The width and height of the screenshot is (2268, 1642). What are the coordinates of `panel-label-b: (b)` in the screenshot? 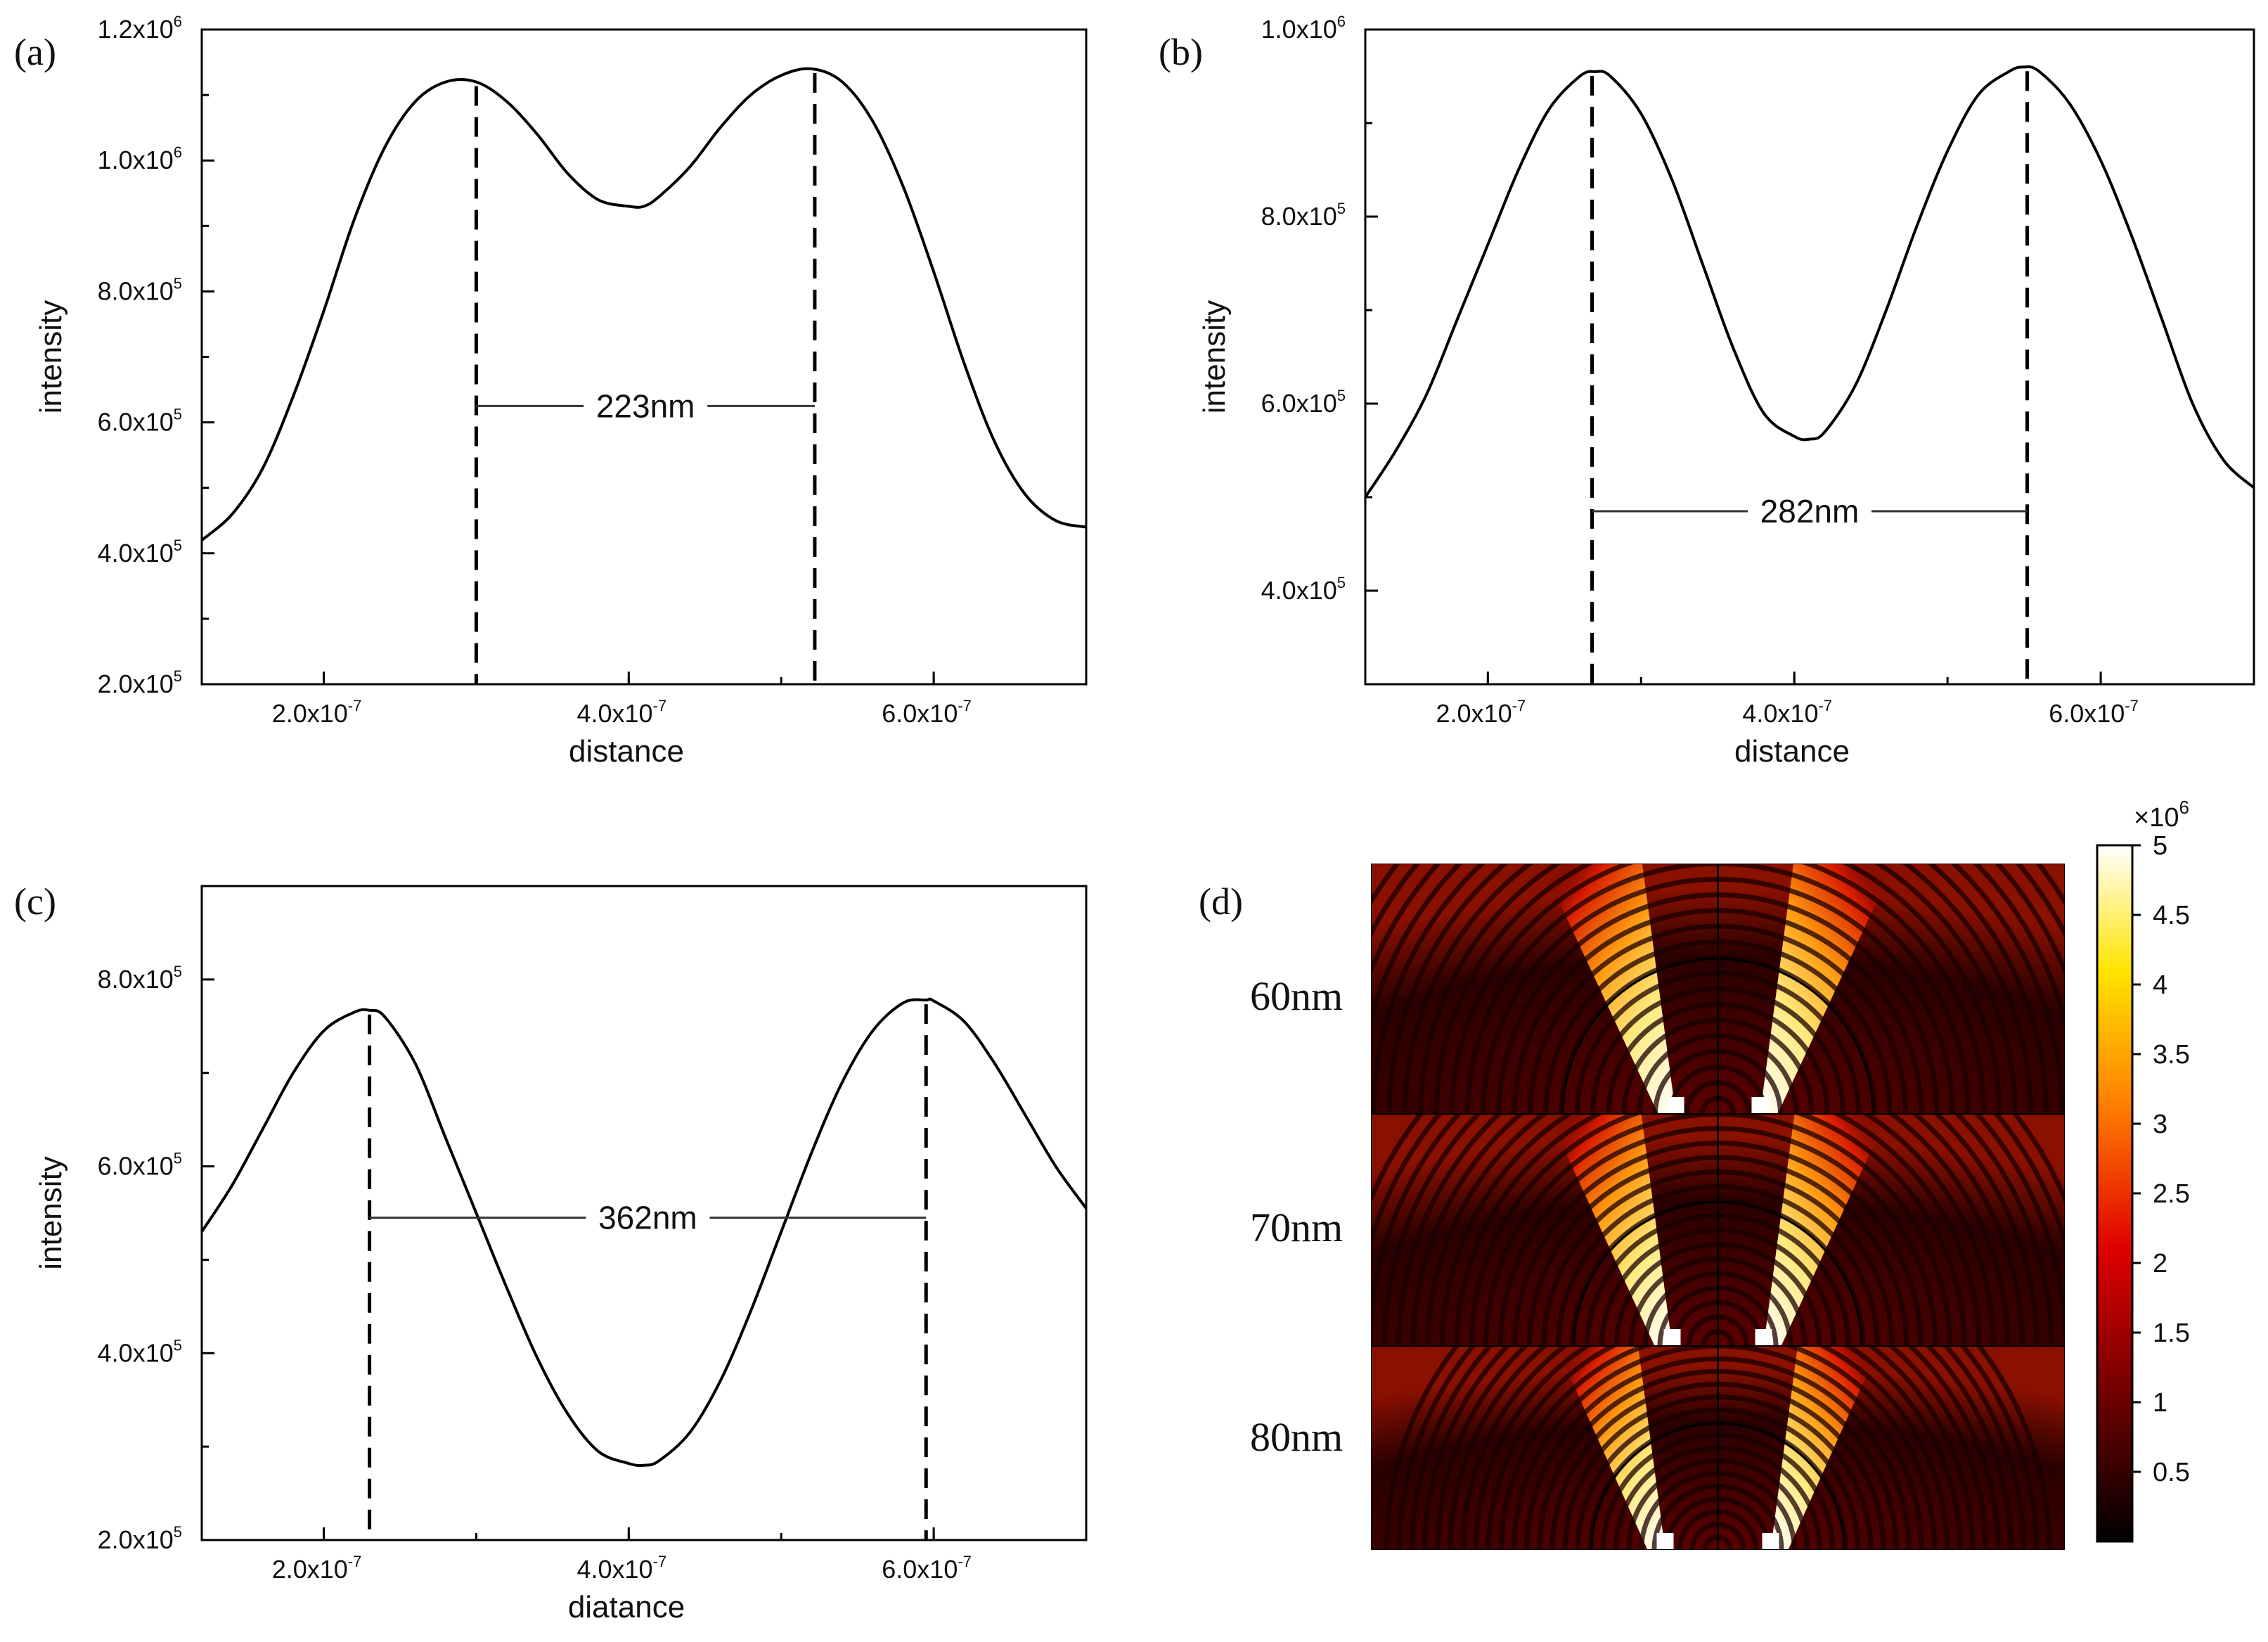 It's located at (1181, 52).